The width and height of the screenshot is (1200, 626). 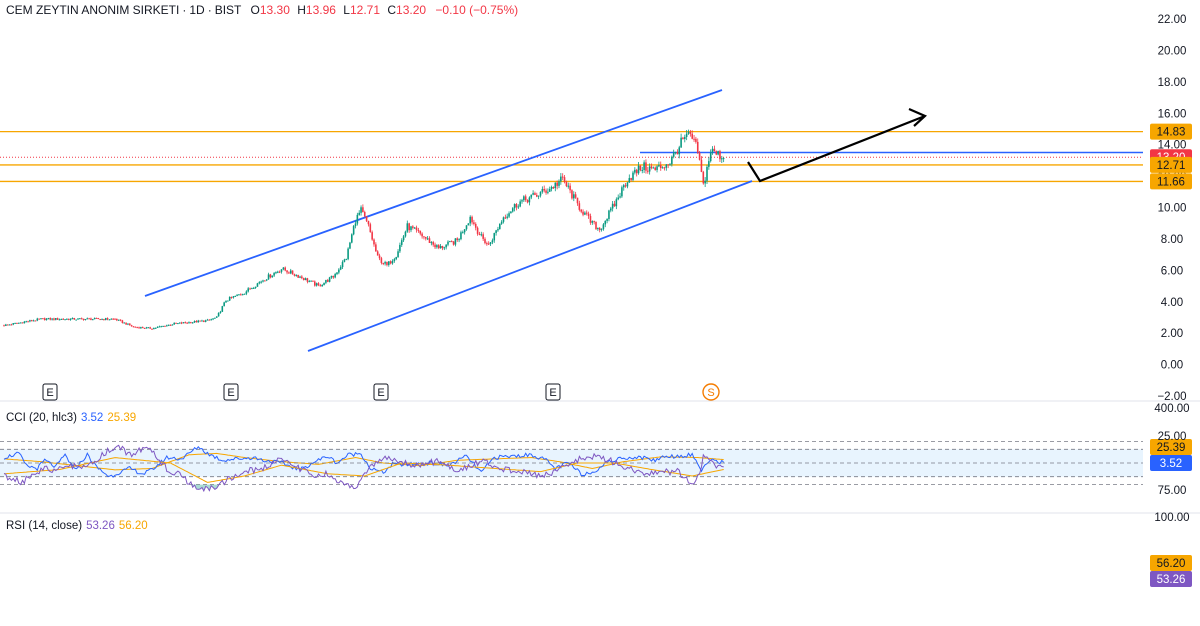 I want to click on low-label: L, so click(x=346, y=10).